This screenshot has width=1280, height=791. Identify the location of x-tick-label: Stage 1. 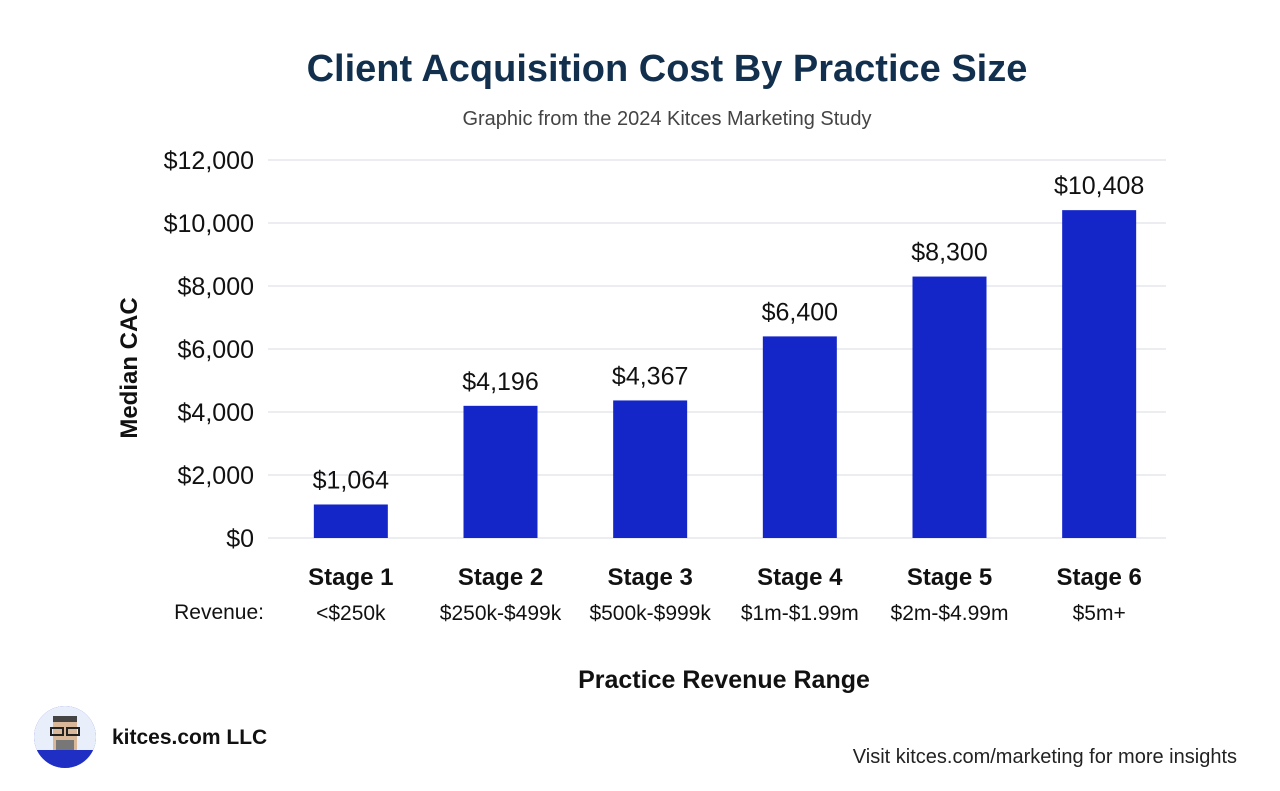
(350, 577).